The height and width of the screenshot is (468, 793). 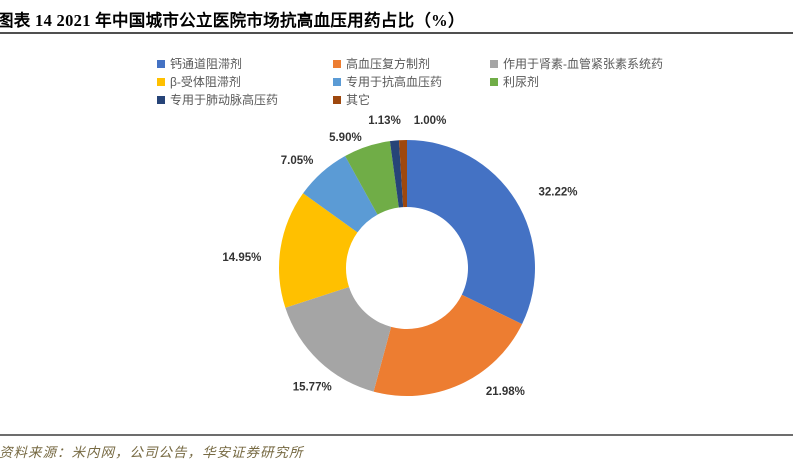 I want to click on footer-divider, so click(x=396, y=435).